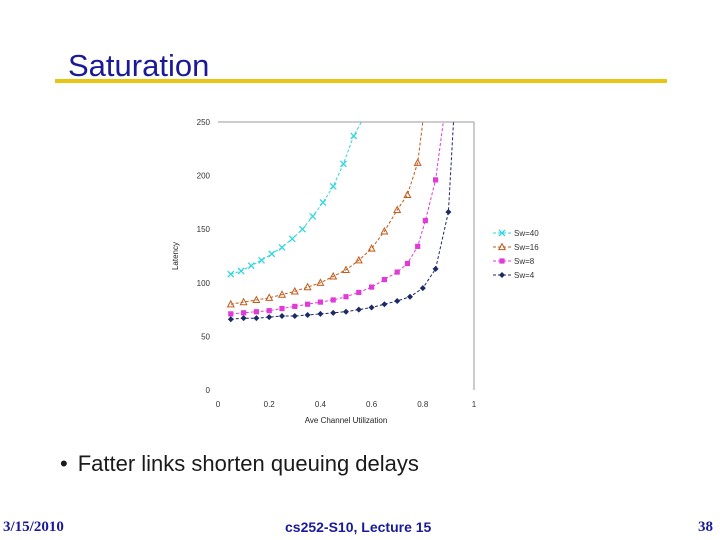 This screenshot has height=540, width=720. Describe the element at coordinates (205, 336) in the screenshot. I see `y-tick-label: 50` at that location.